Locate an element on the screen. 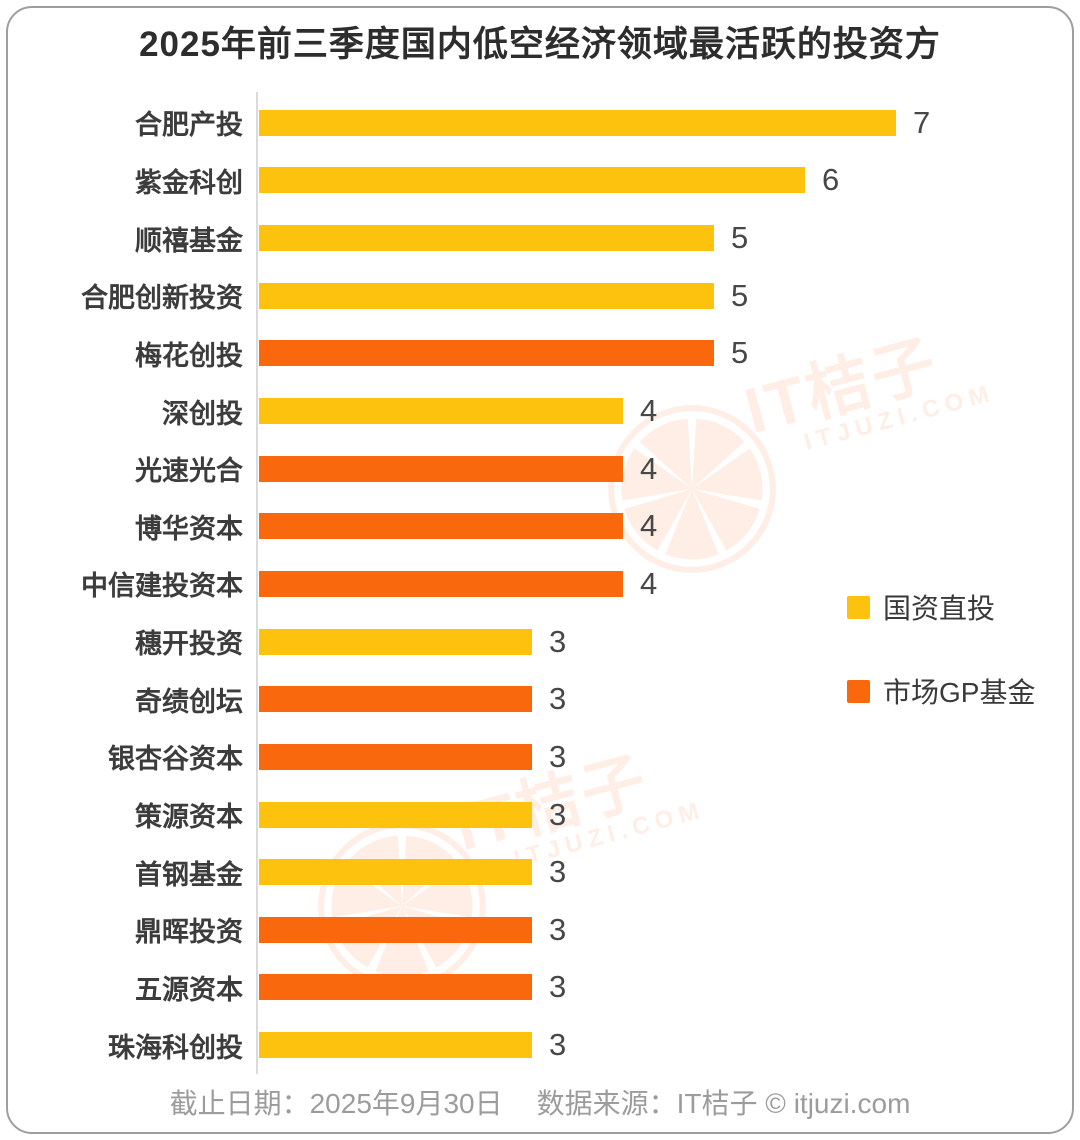 The width and height of the screenshot is (1080, 1140). bar-category-label: 顺禧基金 is located at coordinates (189, 240).